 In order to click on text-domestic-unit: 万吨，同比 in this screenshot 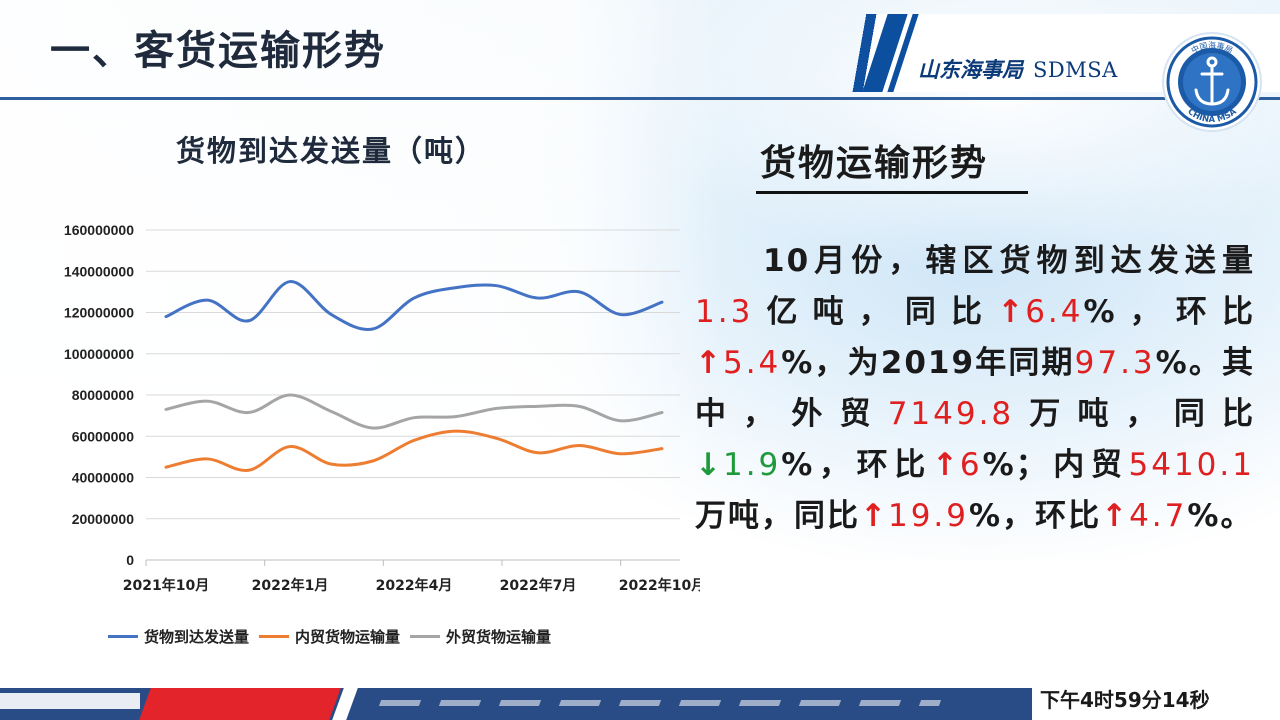, I will do `click(777, 516)`.